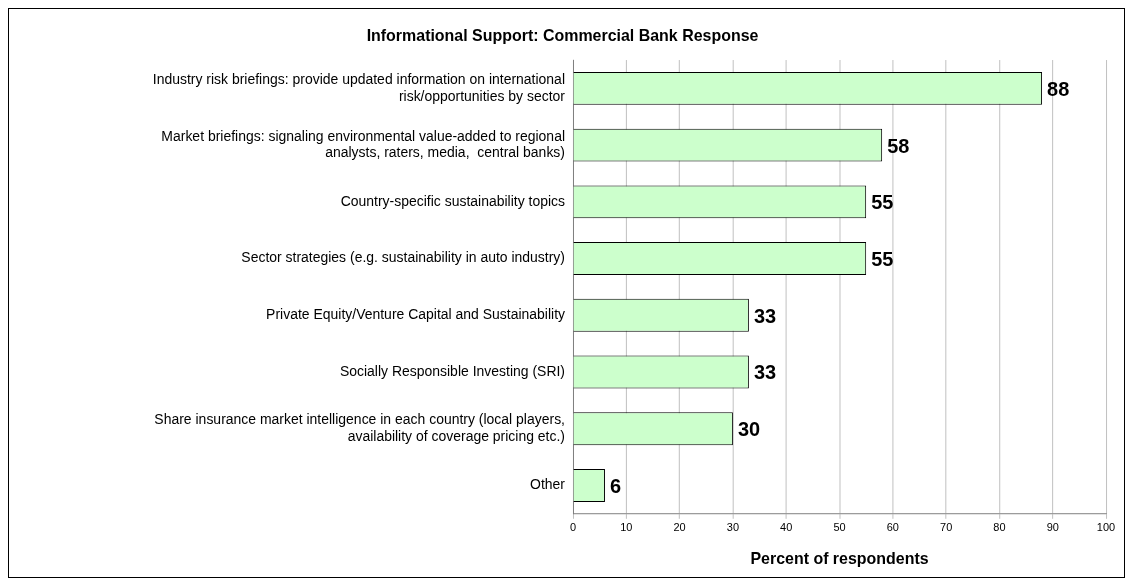 The image size is (1135, 588). What do you see at coordinates (1058, 88) in the screenshot?
I see `data-label: 88` at bounding box center [1058, 88].